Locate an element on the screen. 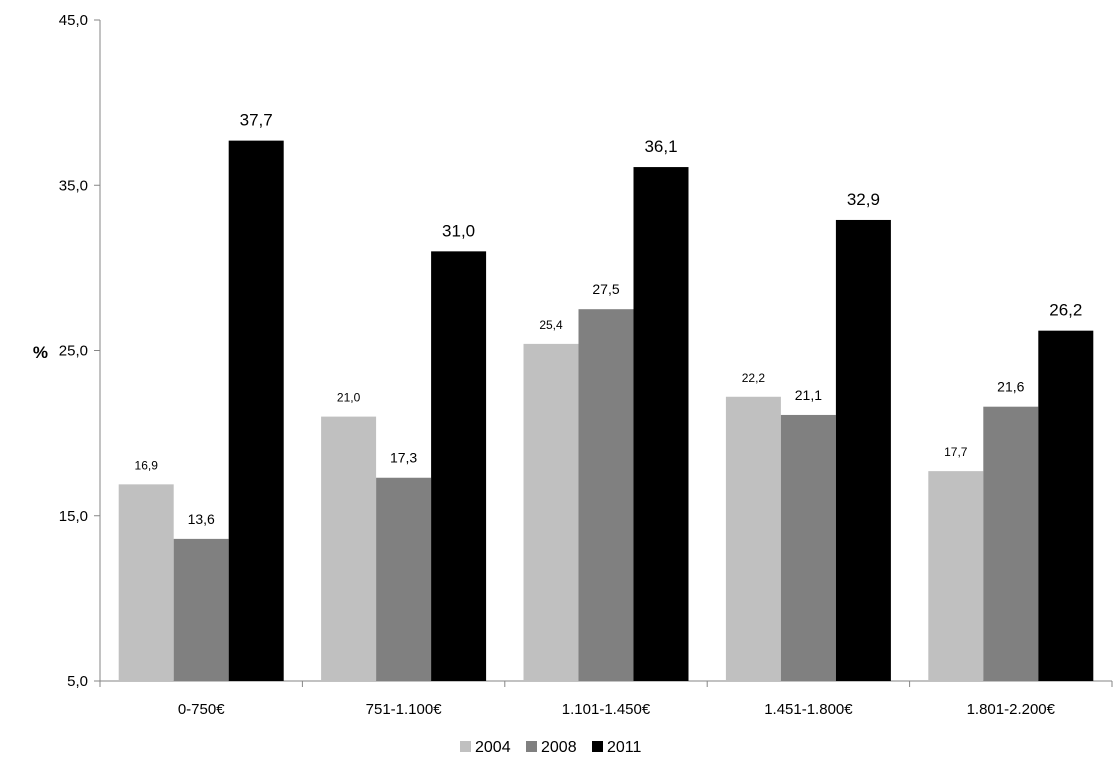 The image size is (1115, 769). data-label: 32,9 is located at coordinates (863, 199).